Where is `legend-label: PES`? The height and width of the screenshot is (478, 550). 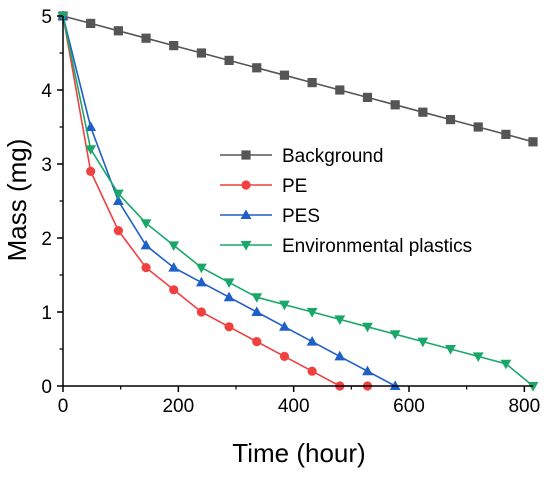 legend-label: PES is located at coordinates (301, 216).